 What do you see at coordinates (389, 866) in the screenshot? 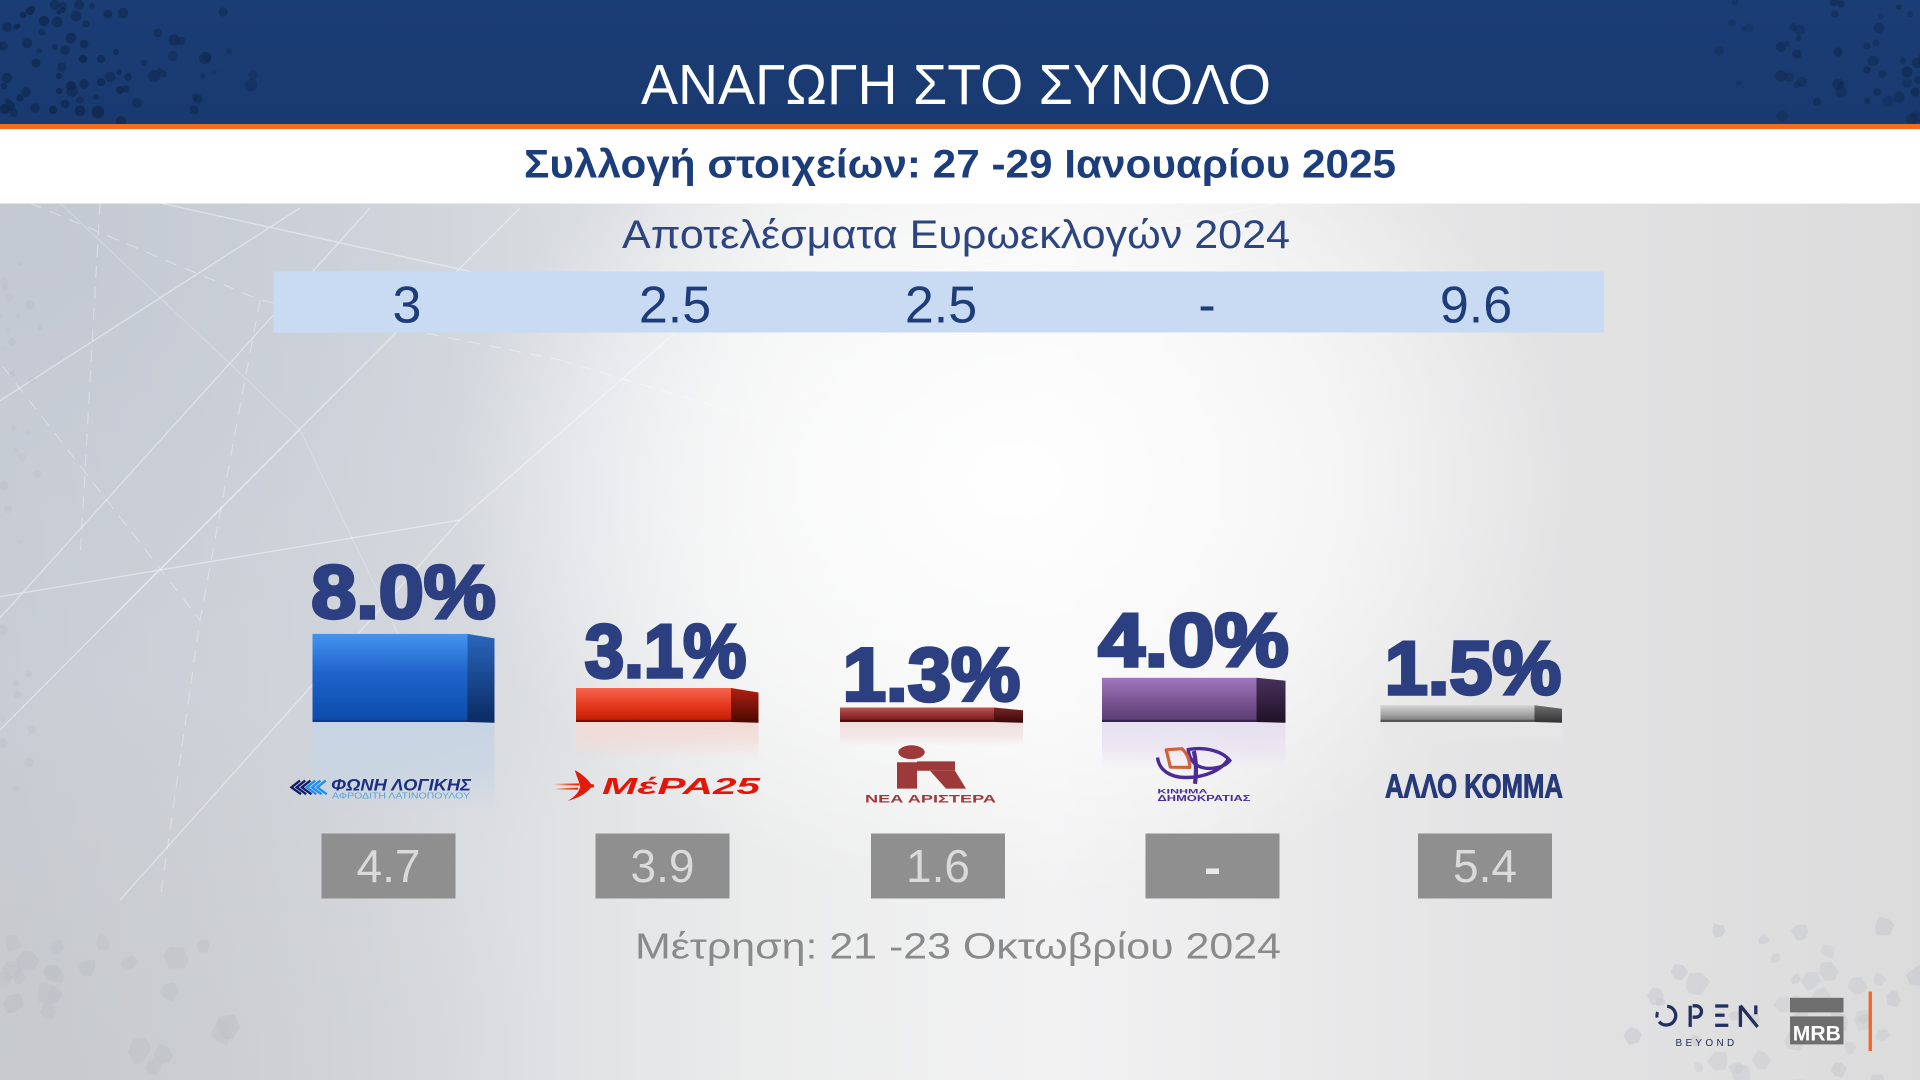
I see `svg-text: 4.7` at bounding box center [389, 866].